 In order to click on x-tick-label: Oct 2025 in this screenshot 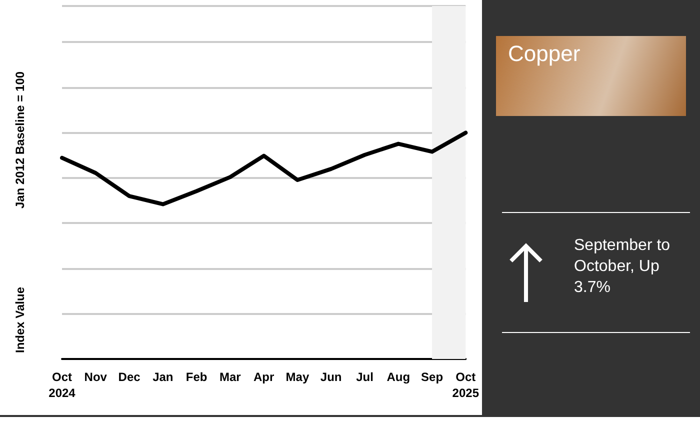, I will do `click(466, 385)`.